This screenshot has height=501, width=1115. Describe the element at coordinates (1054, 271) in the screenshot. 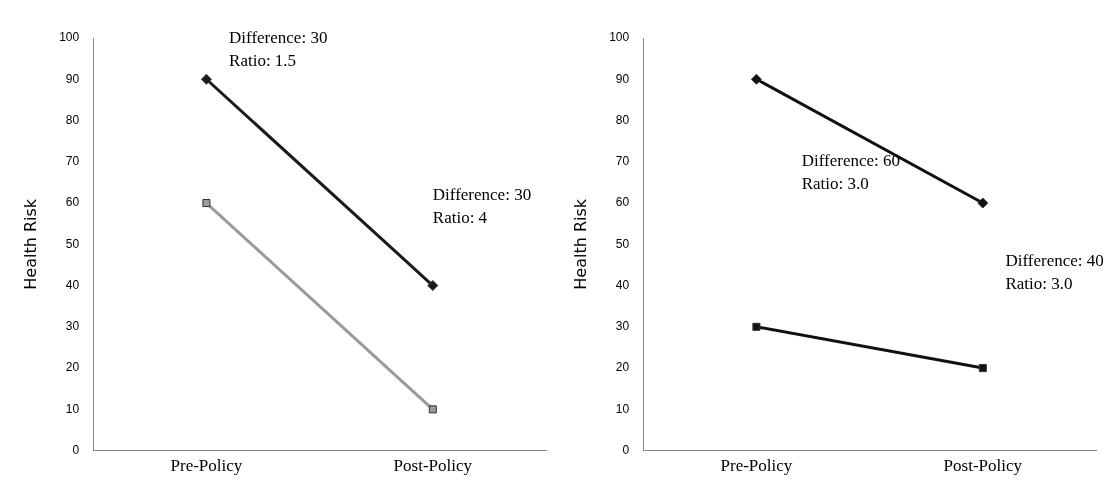

I see `annotation: Difference: 40 Ratio: 3.0` at that location.